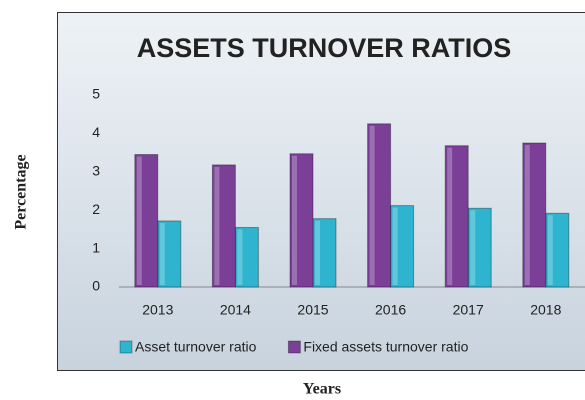 The width and height of the screenshot is (585, 400). What do you see at coordinates (545, 310) in the screenshot?
I see `x-tick-label: 2018` at bounding box center [545, 310].